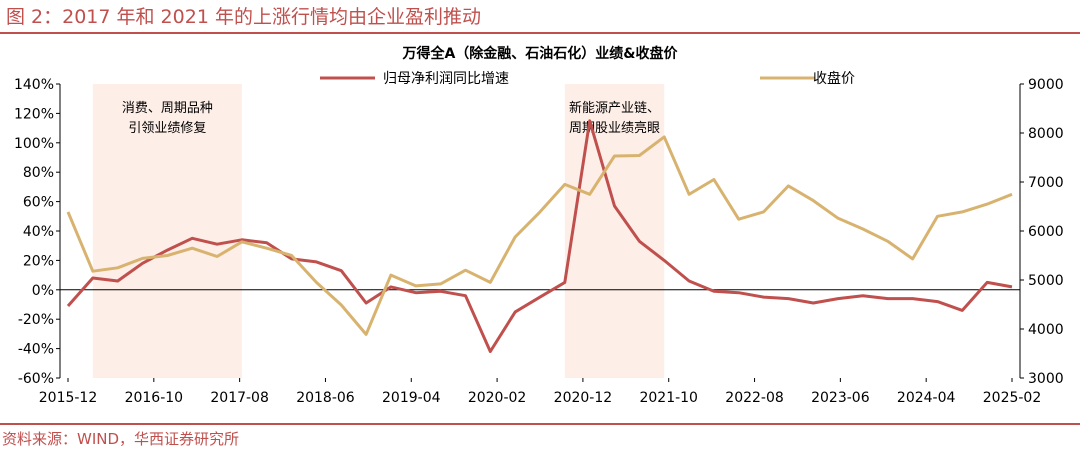 This screenshot has width=1080, height=452. Describe the element at coordinates (167, 108) in the screenshot. I see `shaded-period-1-label-line: 消费、周期品种` at that location.